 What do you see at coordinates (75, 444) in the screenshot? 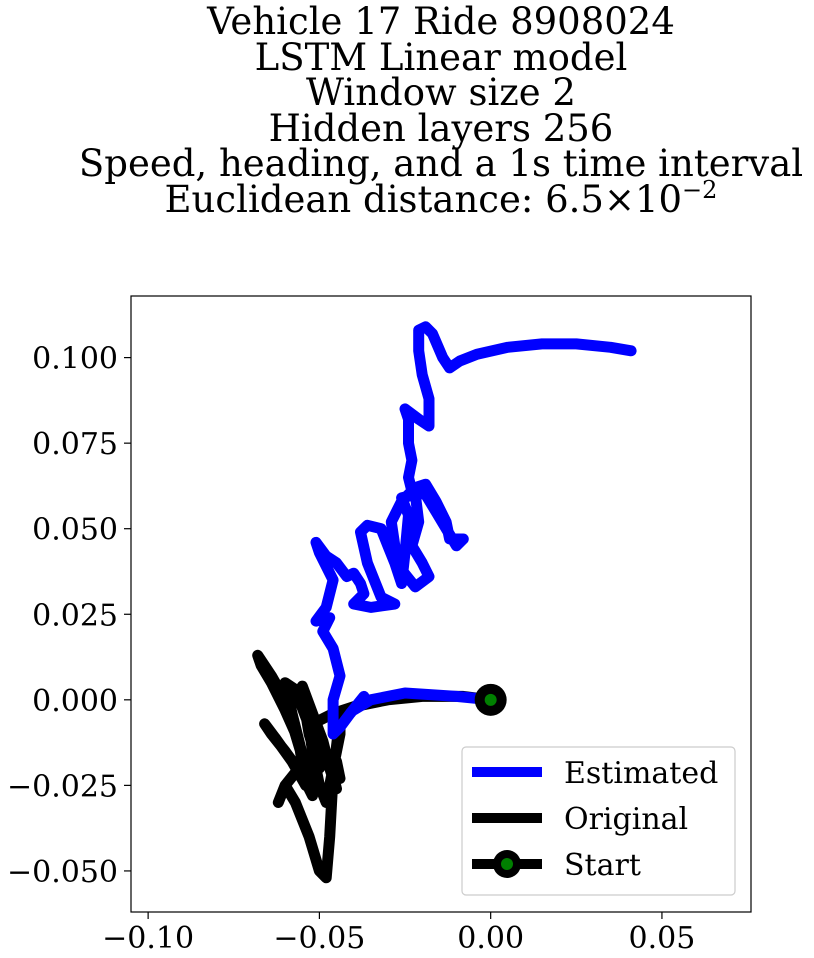
I see `y-tick-label: 0.075` at bounding box center [75, 444].